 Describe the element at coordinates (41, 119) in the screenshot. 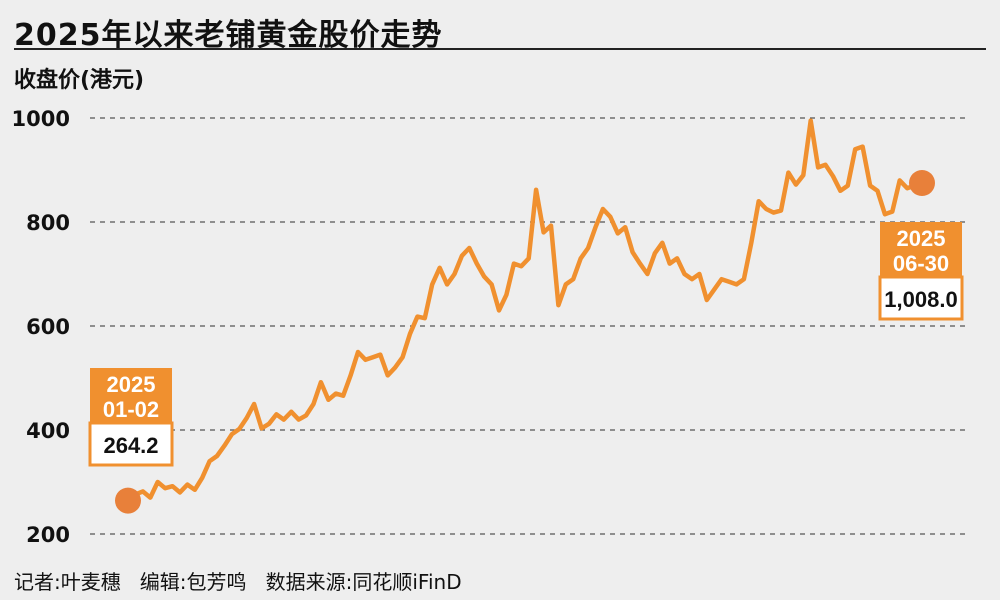

I see `y-tick-label-1000: 1000` at that location.